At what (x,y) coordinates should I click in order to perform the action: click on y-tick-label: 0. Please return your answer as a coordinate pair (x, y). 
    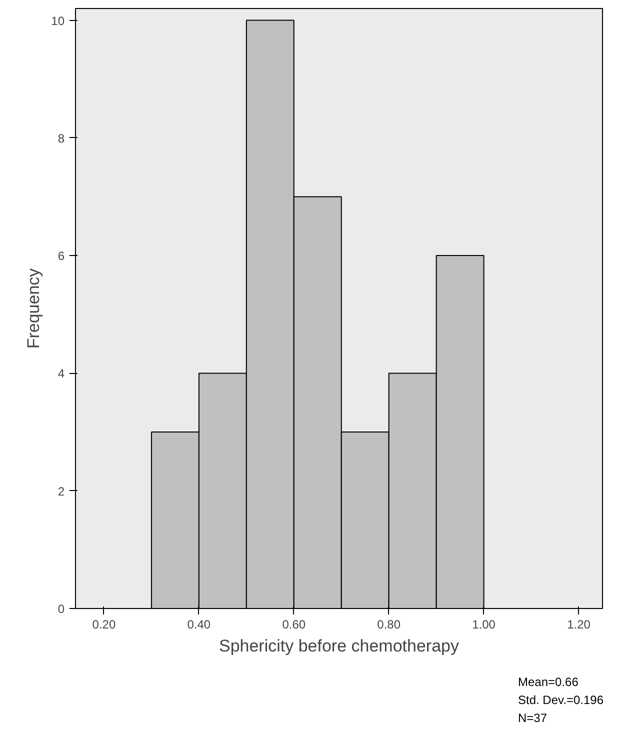
    Looking at the image, I should click on (61, 609).